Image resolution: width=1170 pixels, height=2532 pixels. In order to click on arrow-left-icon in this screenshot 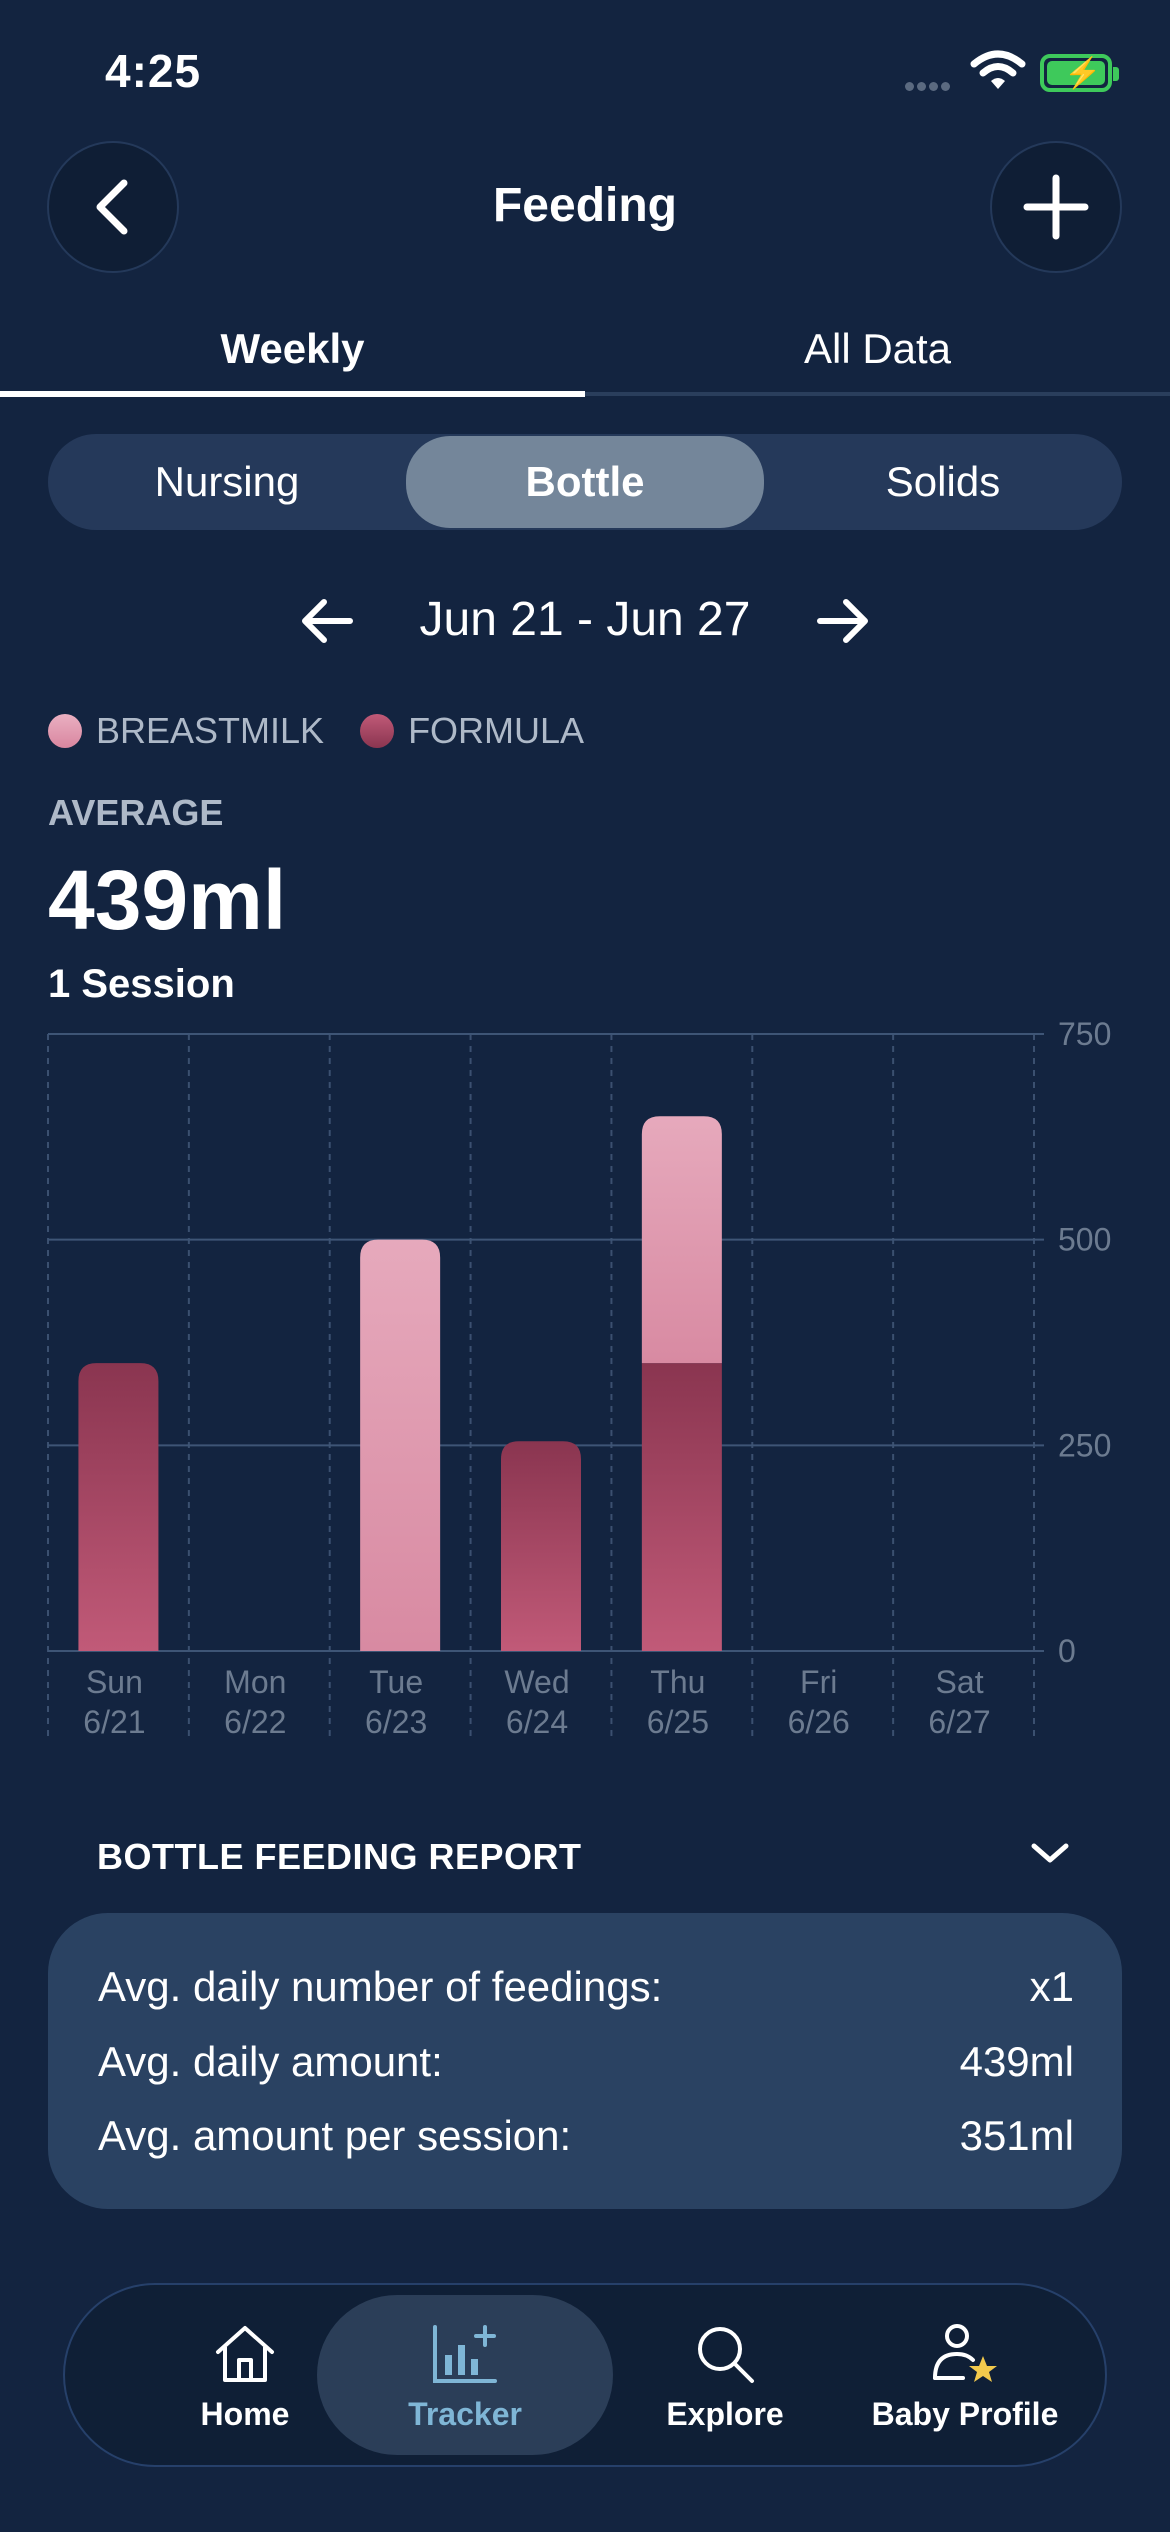, I will do `click(327, 621)`.